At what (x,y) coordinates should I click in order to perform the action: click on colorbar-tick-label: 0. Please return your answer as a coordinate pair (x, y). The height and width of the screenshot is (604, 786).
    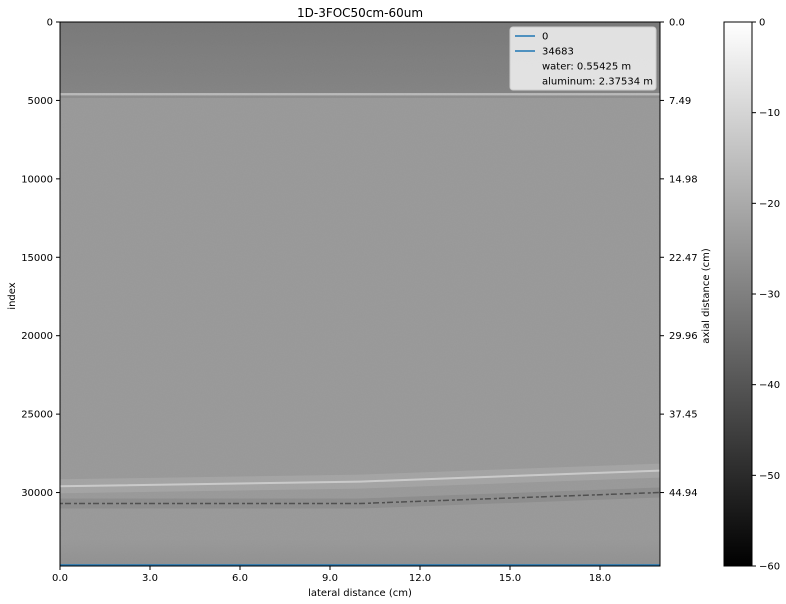
    Looking at the image, I should click on (762, 23).